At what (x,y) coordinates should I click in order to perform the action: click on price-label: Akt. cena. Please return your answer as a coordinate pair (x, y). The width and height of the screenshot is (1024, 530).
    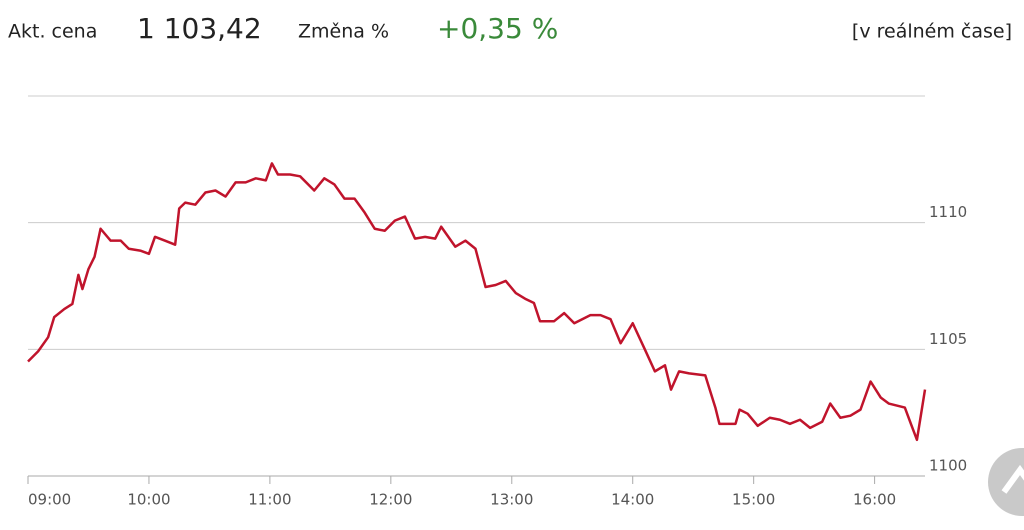
    Looking at the image, I should click on (52, 32).